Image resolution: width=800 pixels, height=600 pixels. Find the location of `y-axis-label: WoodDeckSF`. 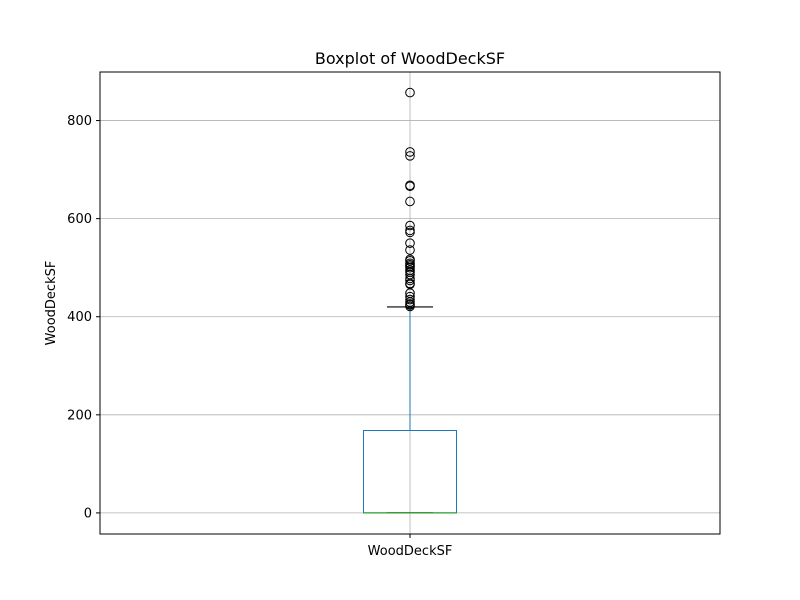

y-axis-label: WoodDeckSF is located at coordinates (51, 303).